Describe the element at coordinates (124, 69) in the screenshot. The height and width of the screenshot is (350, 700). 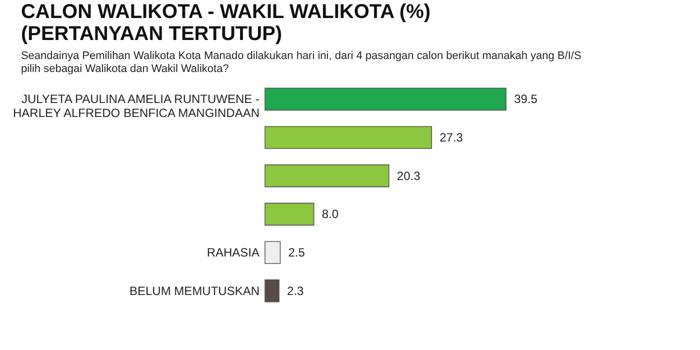
I see `text: pilih sebagai Walikota dan Wakil Walikota?` at that location.